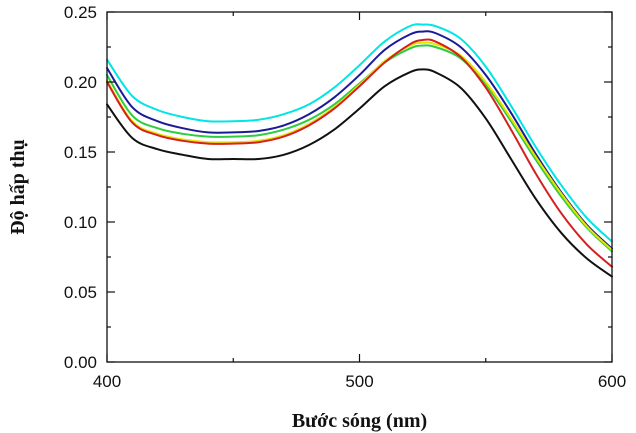 The width and height of the screenshot is (636, 433). Describe the element at coordinates (359, 421) in the screenshot. I see `x-axis-title: Bước sóng (nm)` at that location.